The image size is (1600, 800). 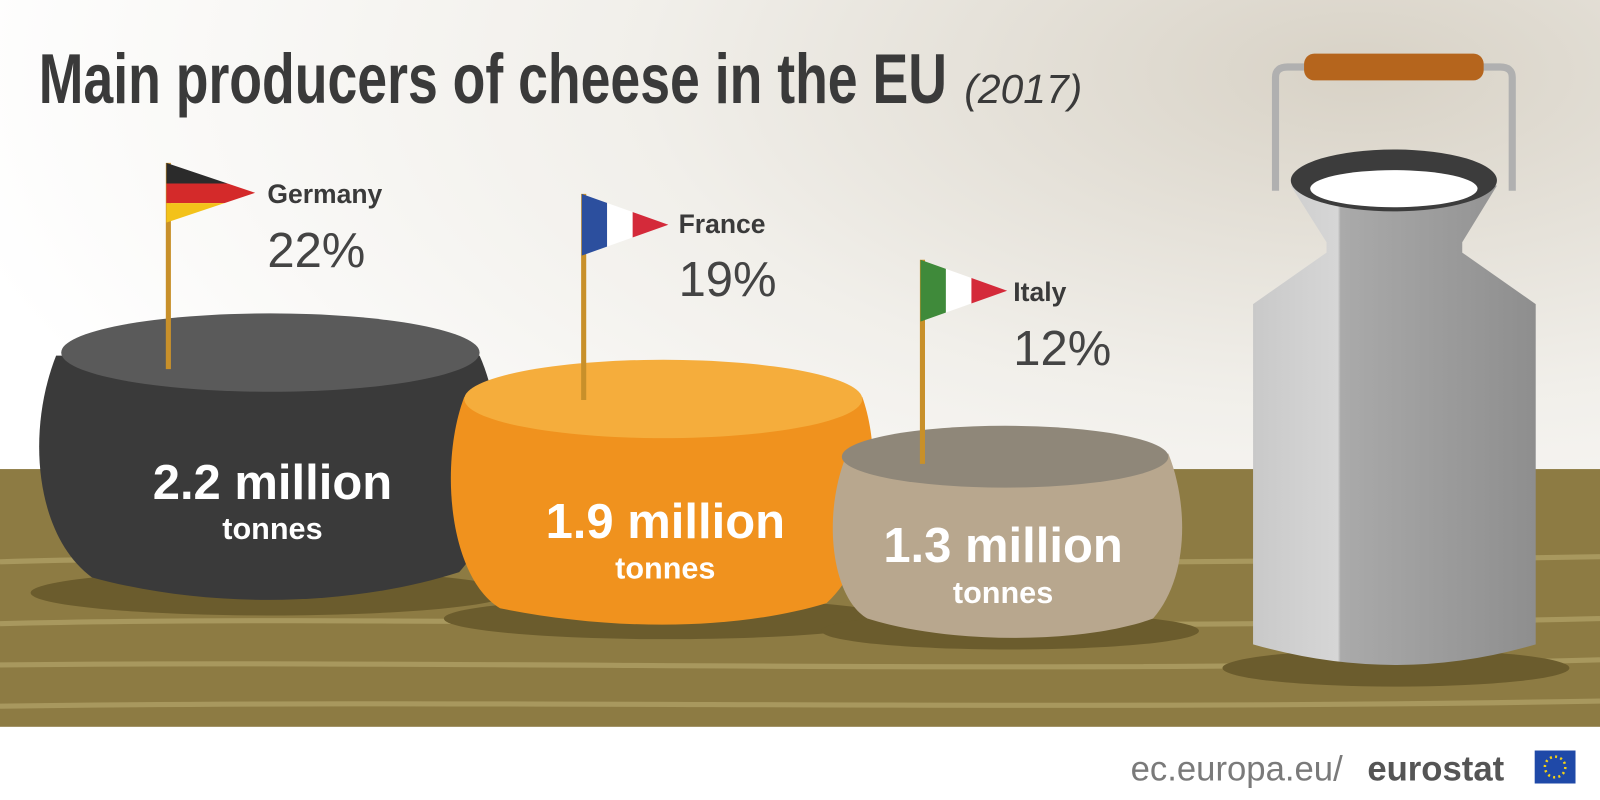 I want to click on shadow, so click(x=1396, y=668).